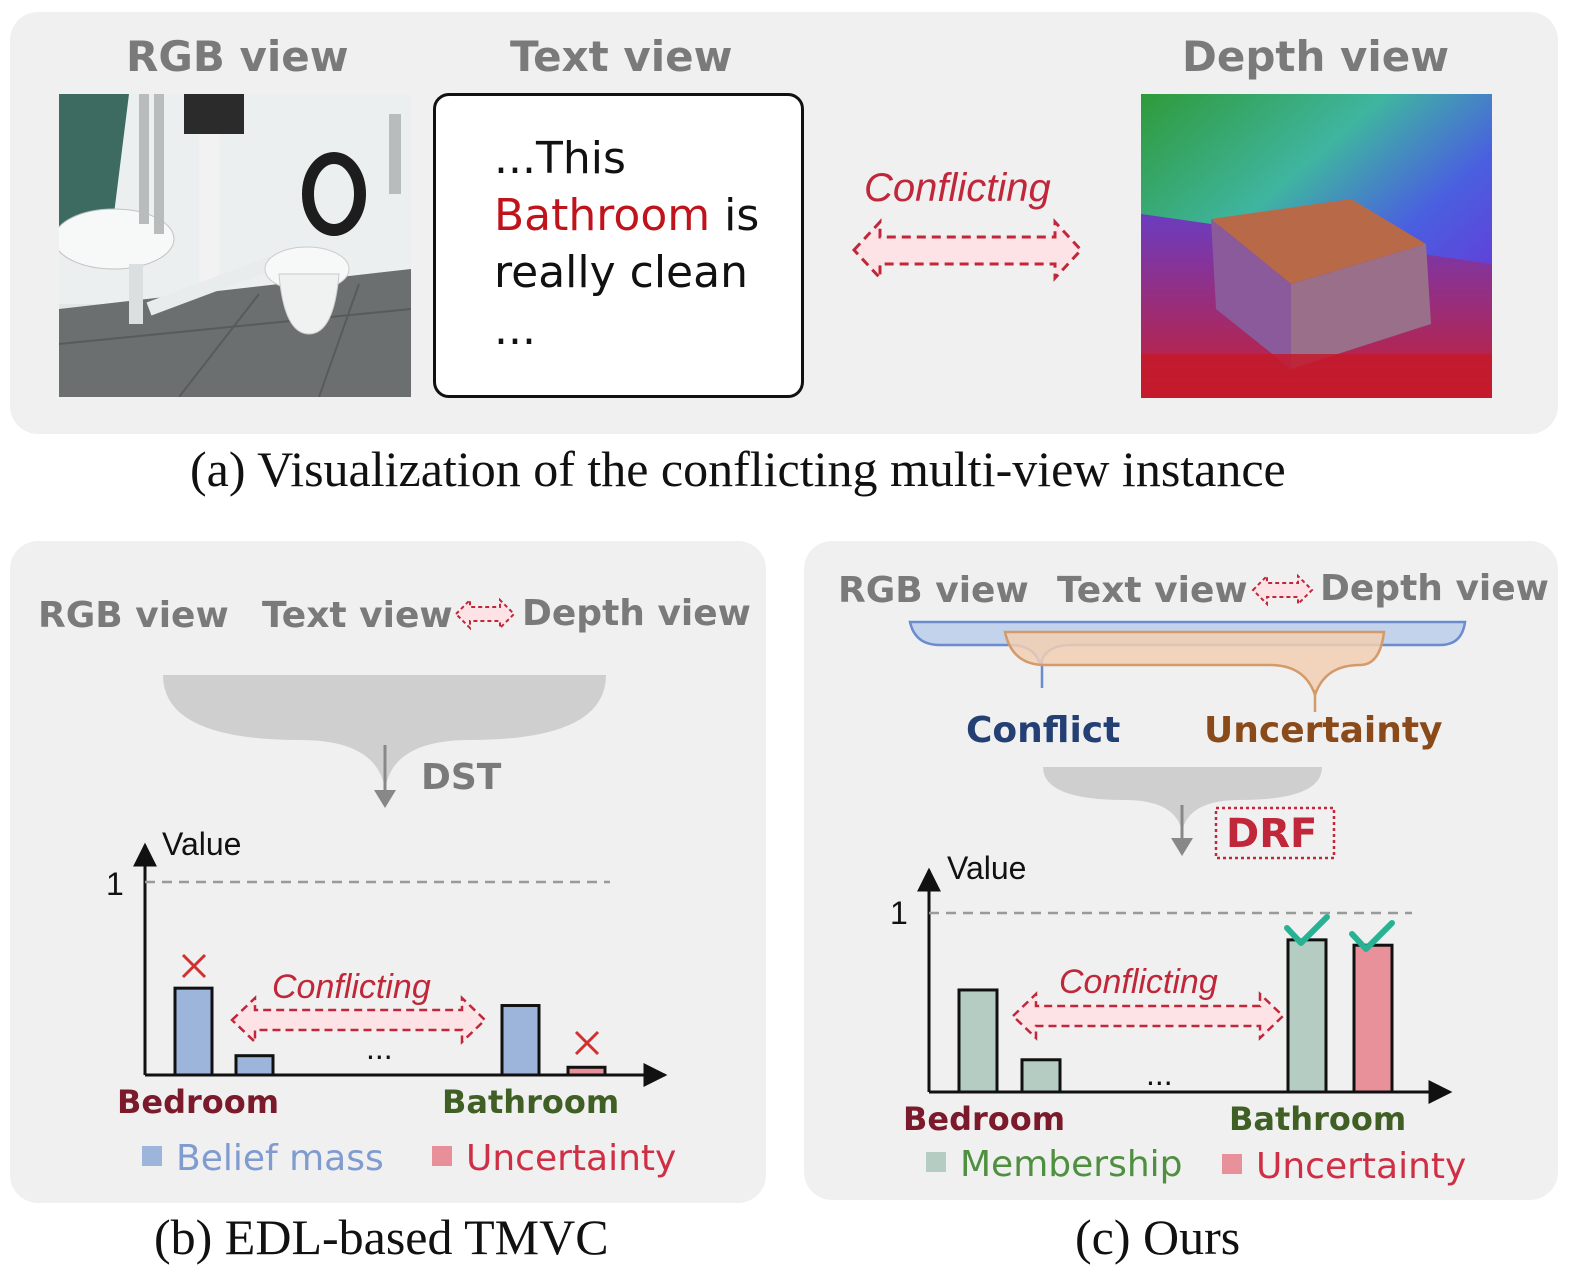 This screenshot has height=1288, width=1586. Describe the element at coordinates (587, 1043) in the screenshot. I see `b-cross-uncertainty` at that location.